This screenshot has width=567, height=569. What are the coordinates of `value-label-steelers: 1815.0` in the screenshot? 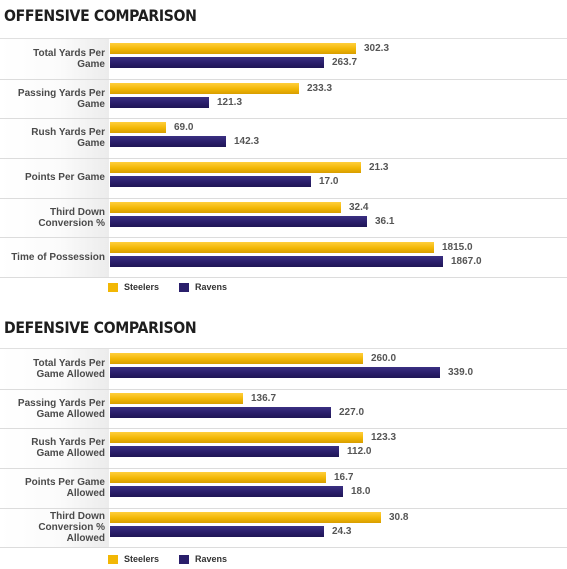 It's located at (457, 247).